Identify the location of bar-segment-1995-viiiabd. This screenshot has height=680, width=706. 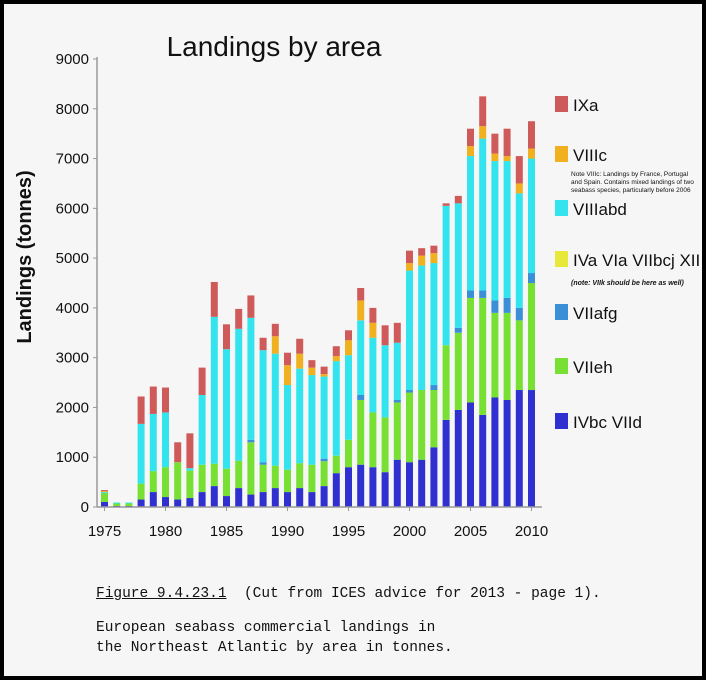
(348, 397).